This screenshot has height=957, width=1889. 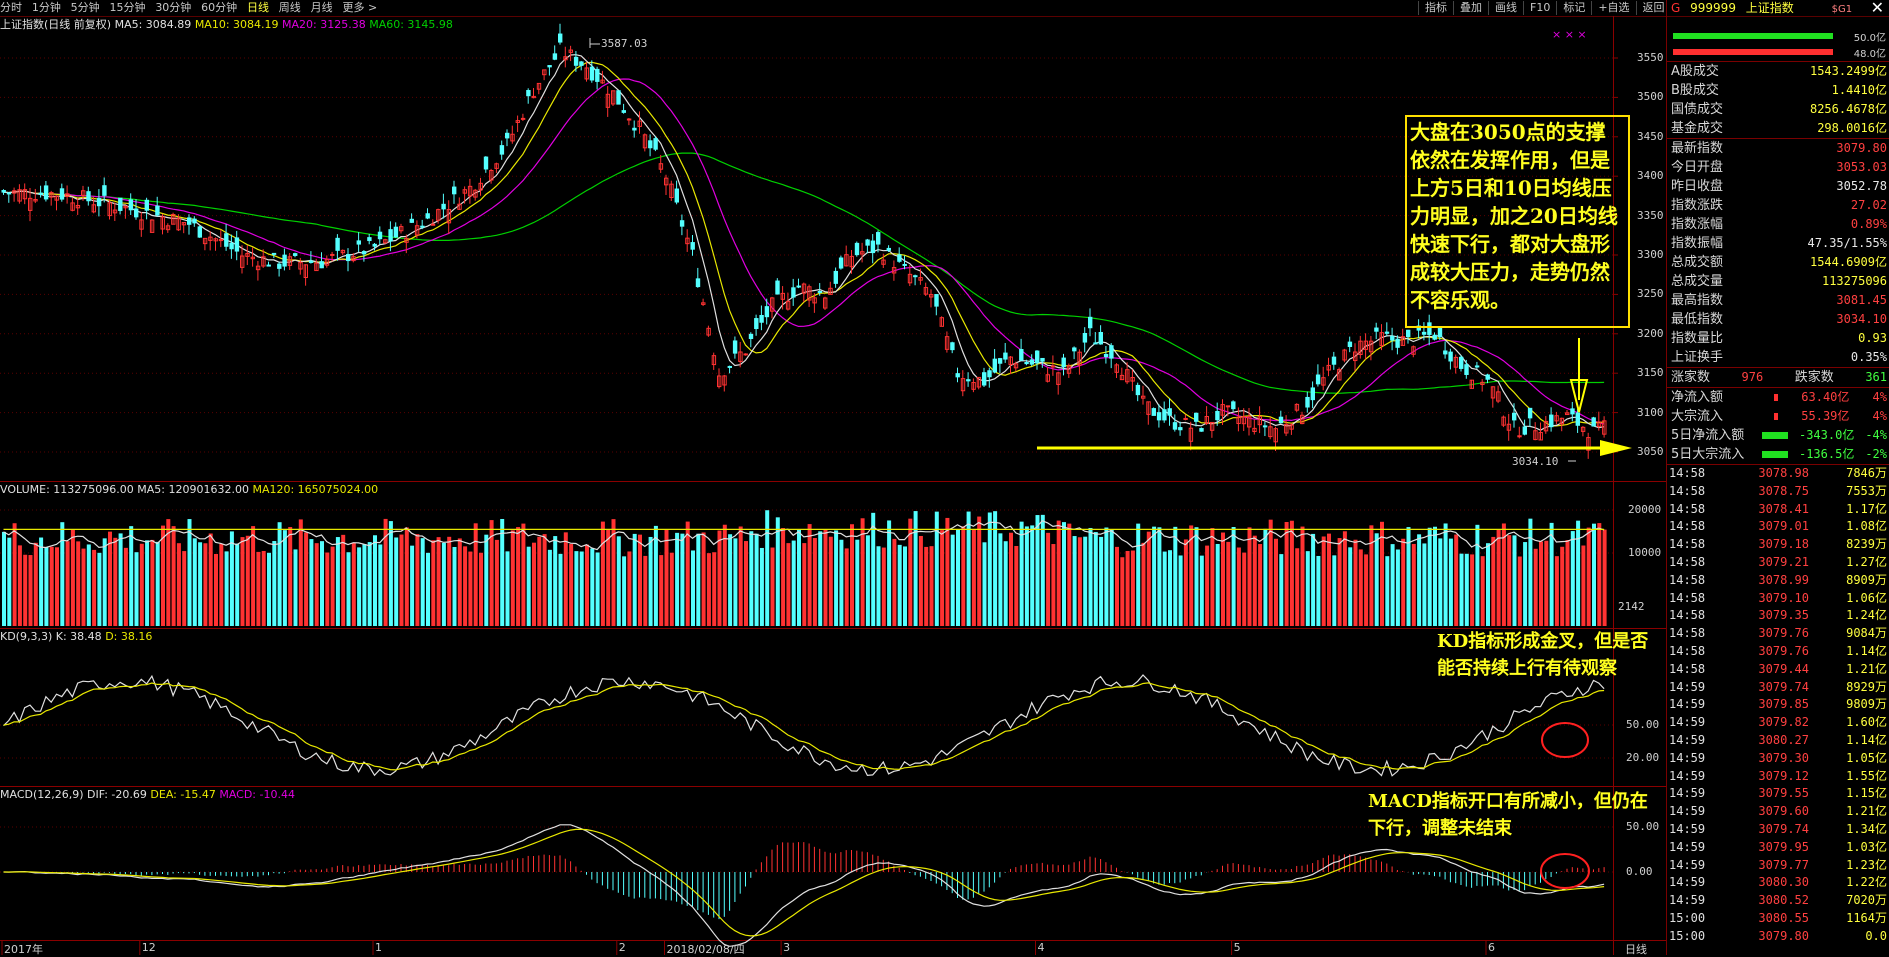 What do you see at coordinates (1778, 599) in the screenshot?
I see `tick-row: 14:58 3079.10 1.06亿` at bounding box center [1778, 599].